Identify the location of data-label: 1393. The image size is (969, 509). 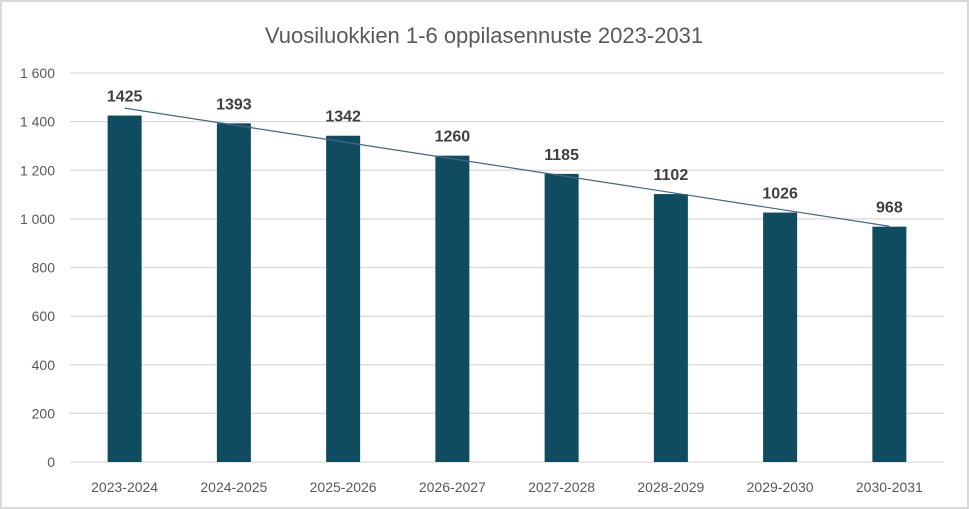
(234, 104).